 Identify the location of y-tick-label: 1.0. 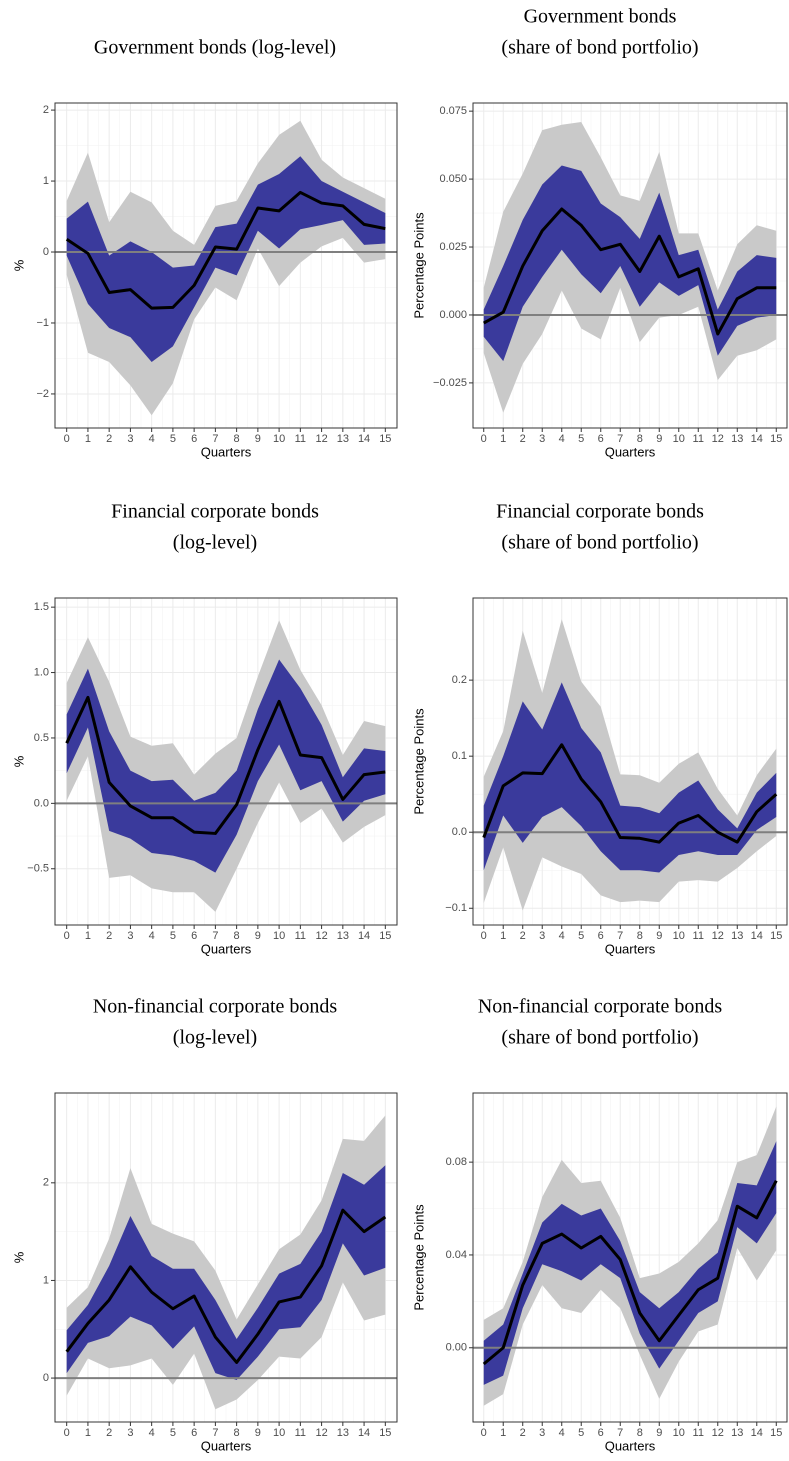
(41, 672).